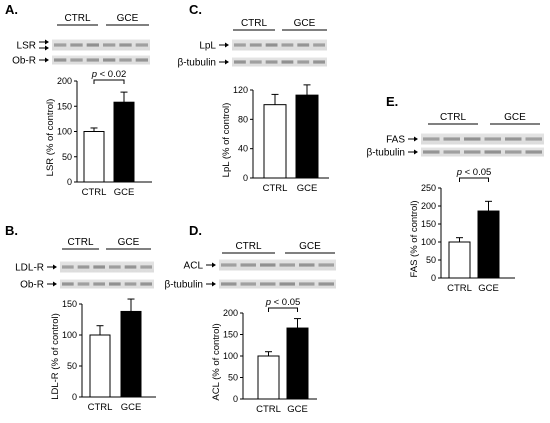 Image resolution: width=550 pixels, height=423 pixels. What do you see at coordinates (243, 149) in the screenshot?
I see `y-tick-label: 40` at bounding box center [243, 149].